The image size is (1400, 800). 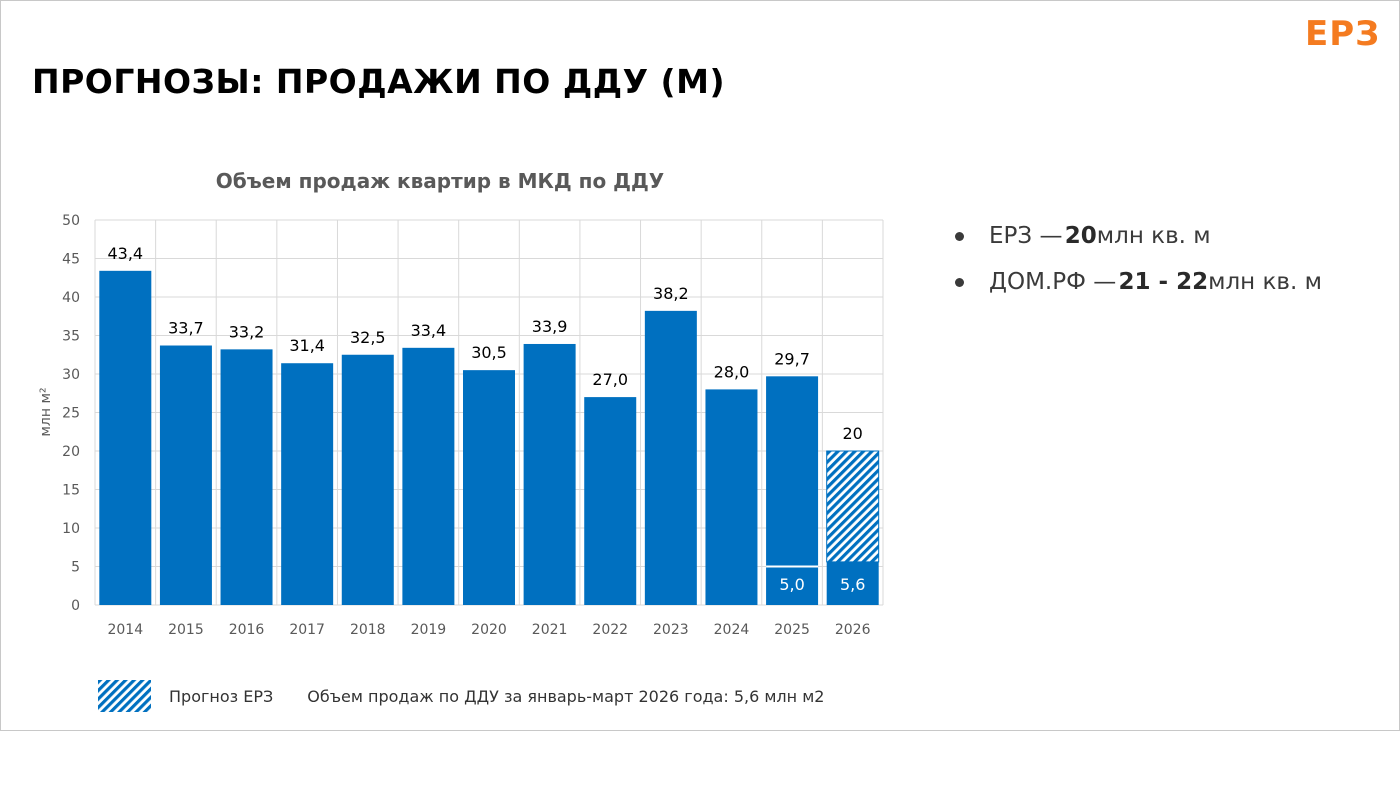 What do you see at coordinates (71, 375) in the screenshot?
I see `y-tick-label: 30` at bounding box center [71, 375].